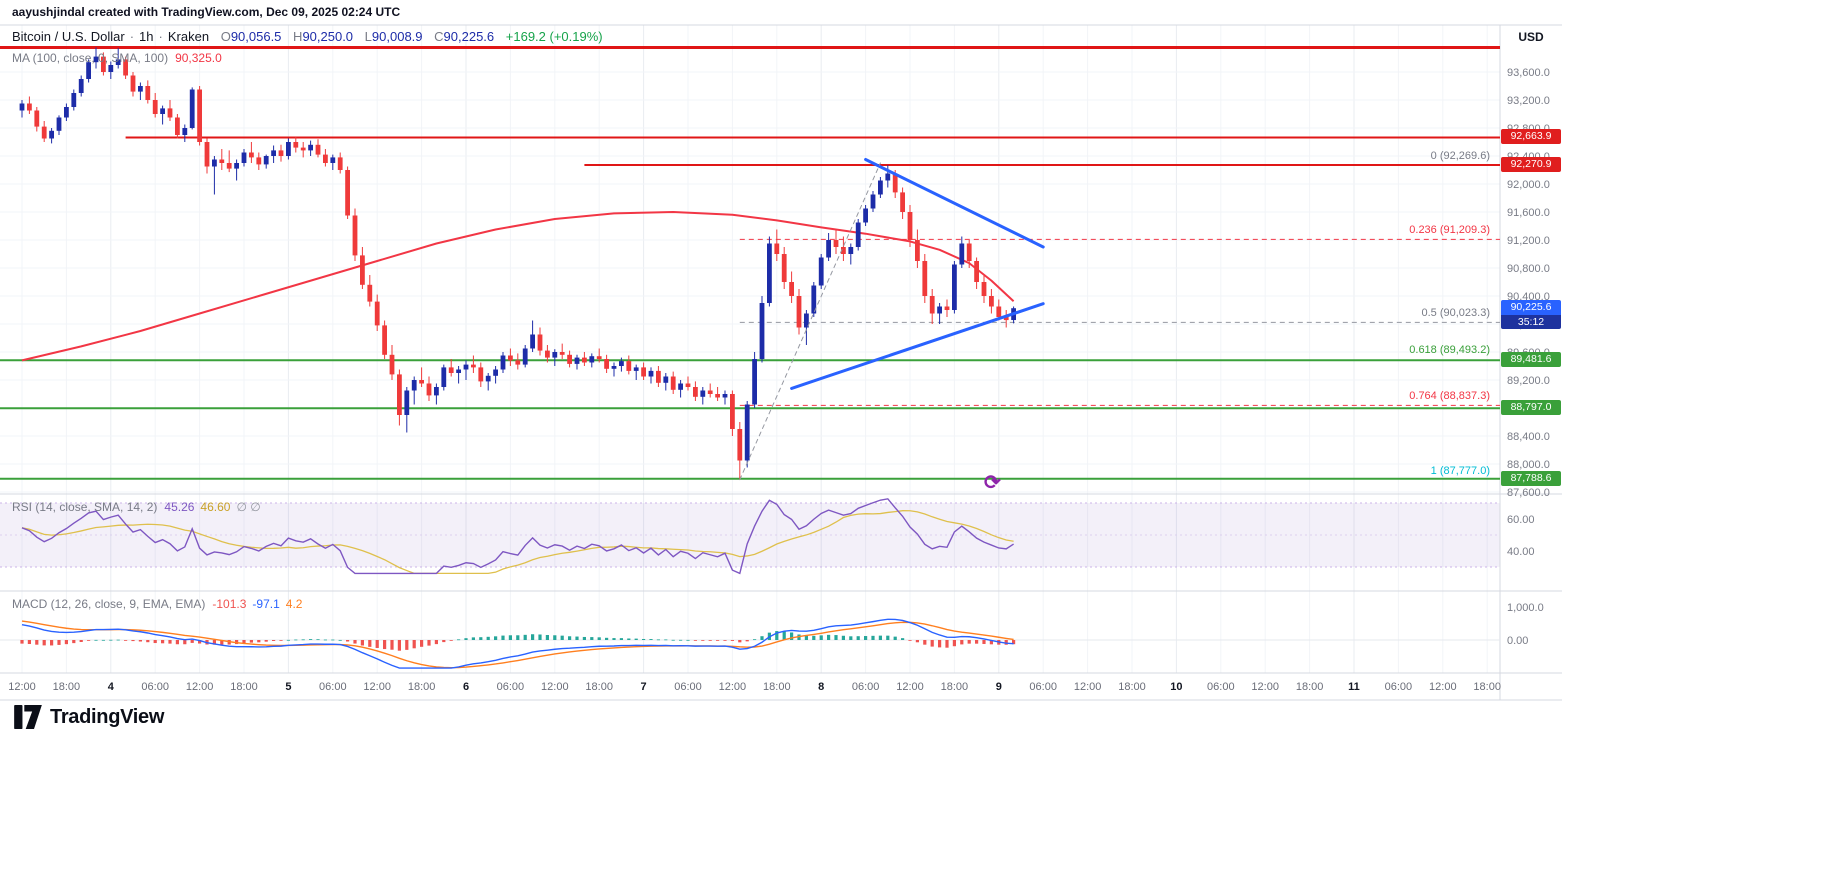 The width and height of the screenshot is (1835, 875). I want to click on fib-level-label: 0.5 (90,023.3), so click(1456, 313).